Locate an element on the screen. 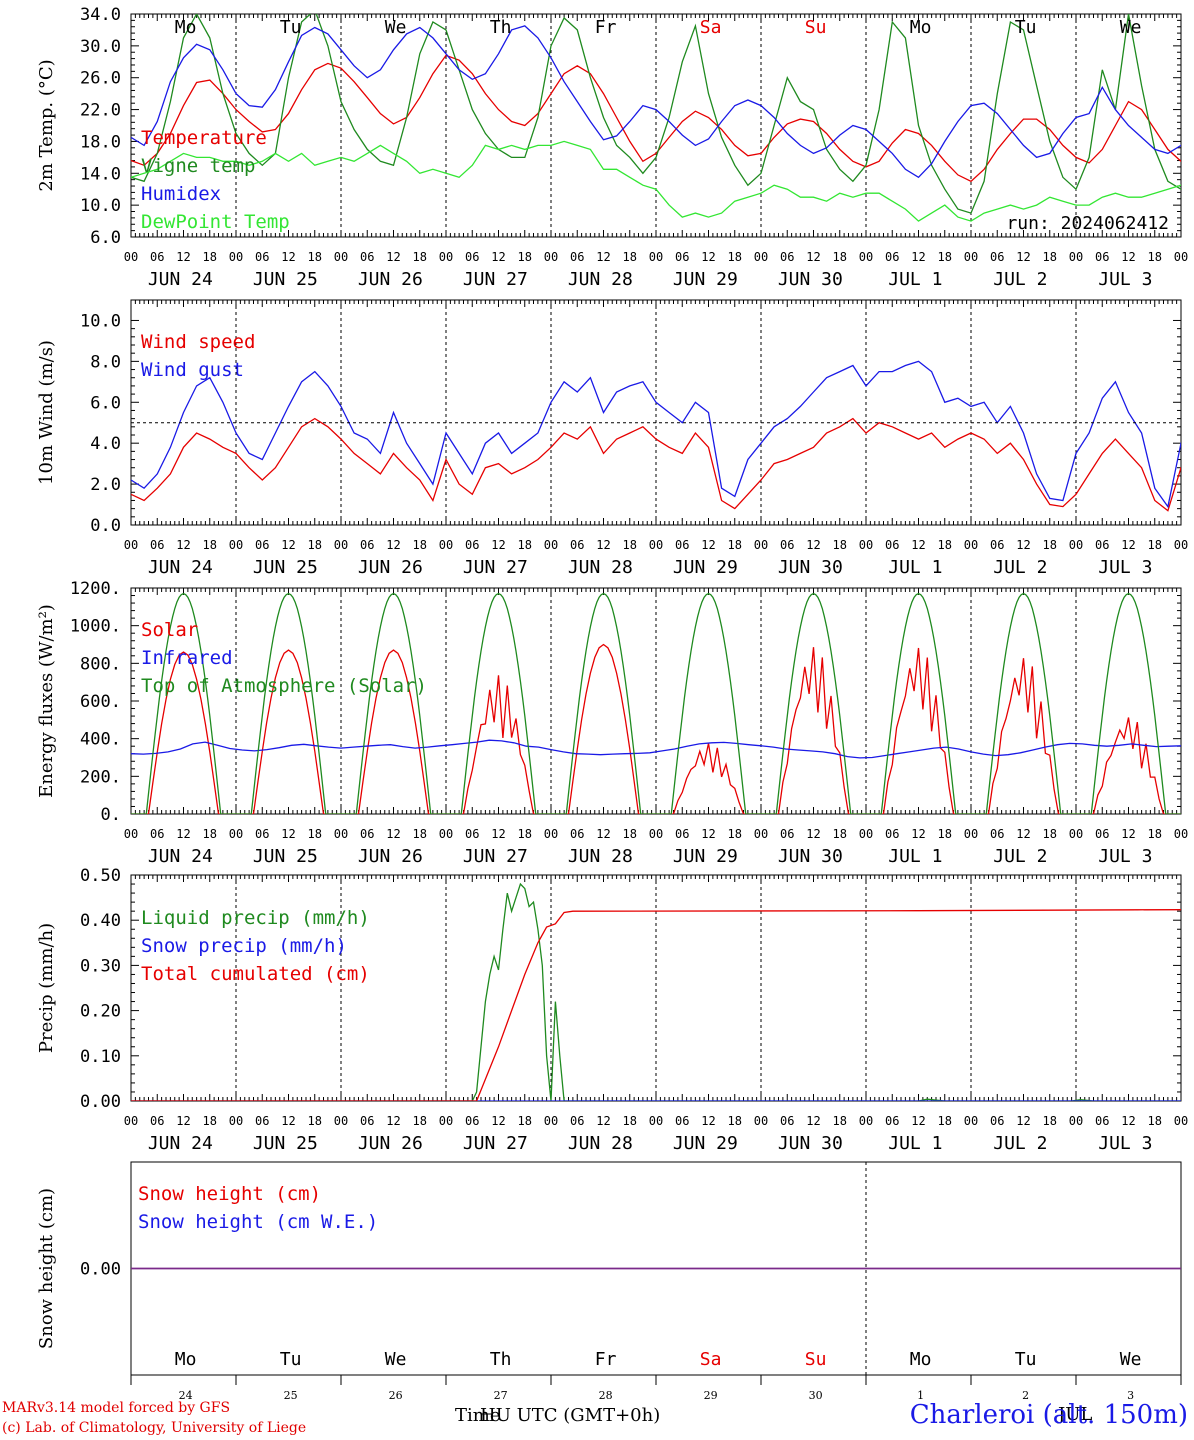 The height and width of the screenshot is (1440, 1194). date-label: JUN 24 is located at coordinates (180, 567).